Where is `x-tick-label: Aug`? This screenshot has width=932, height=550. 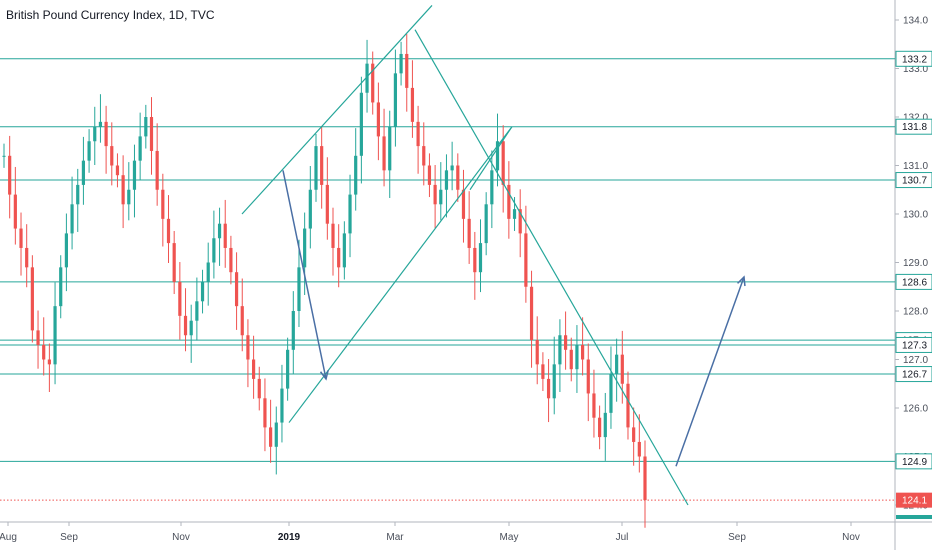 x-tick-label: Aug is located at coordinates (8, 537).